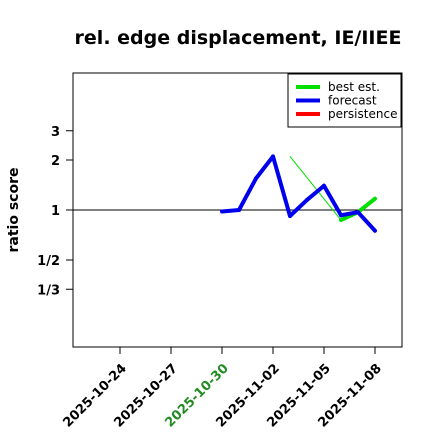 The image size is (440, 445). What do you see at coordinates (238, 38) in the screenshot?
I see `chart-title: rel. edge displacement, IE/IIEE` at bounding box center [238, 38].